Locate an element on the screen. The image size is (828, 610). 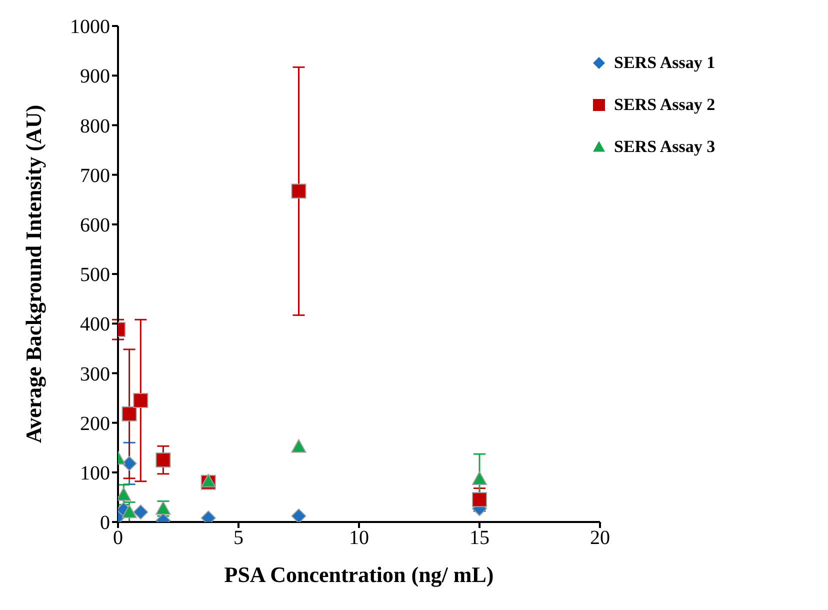
y-tick-label: 500 is located at coordinates (95, 275).